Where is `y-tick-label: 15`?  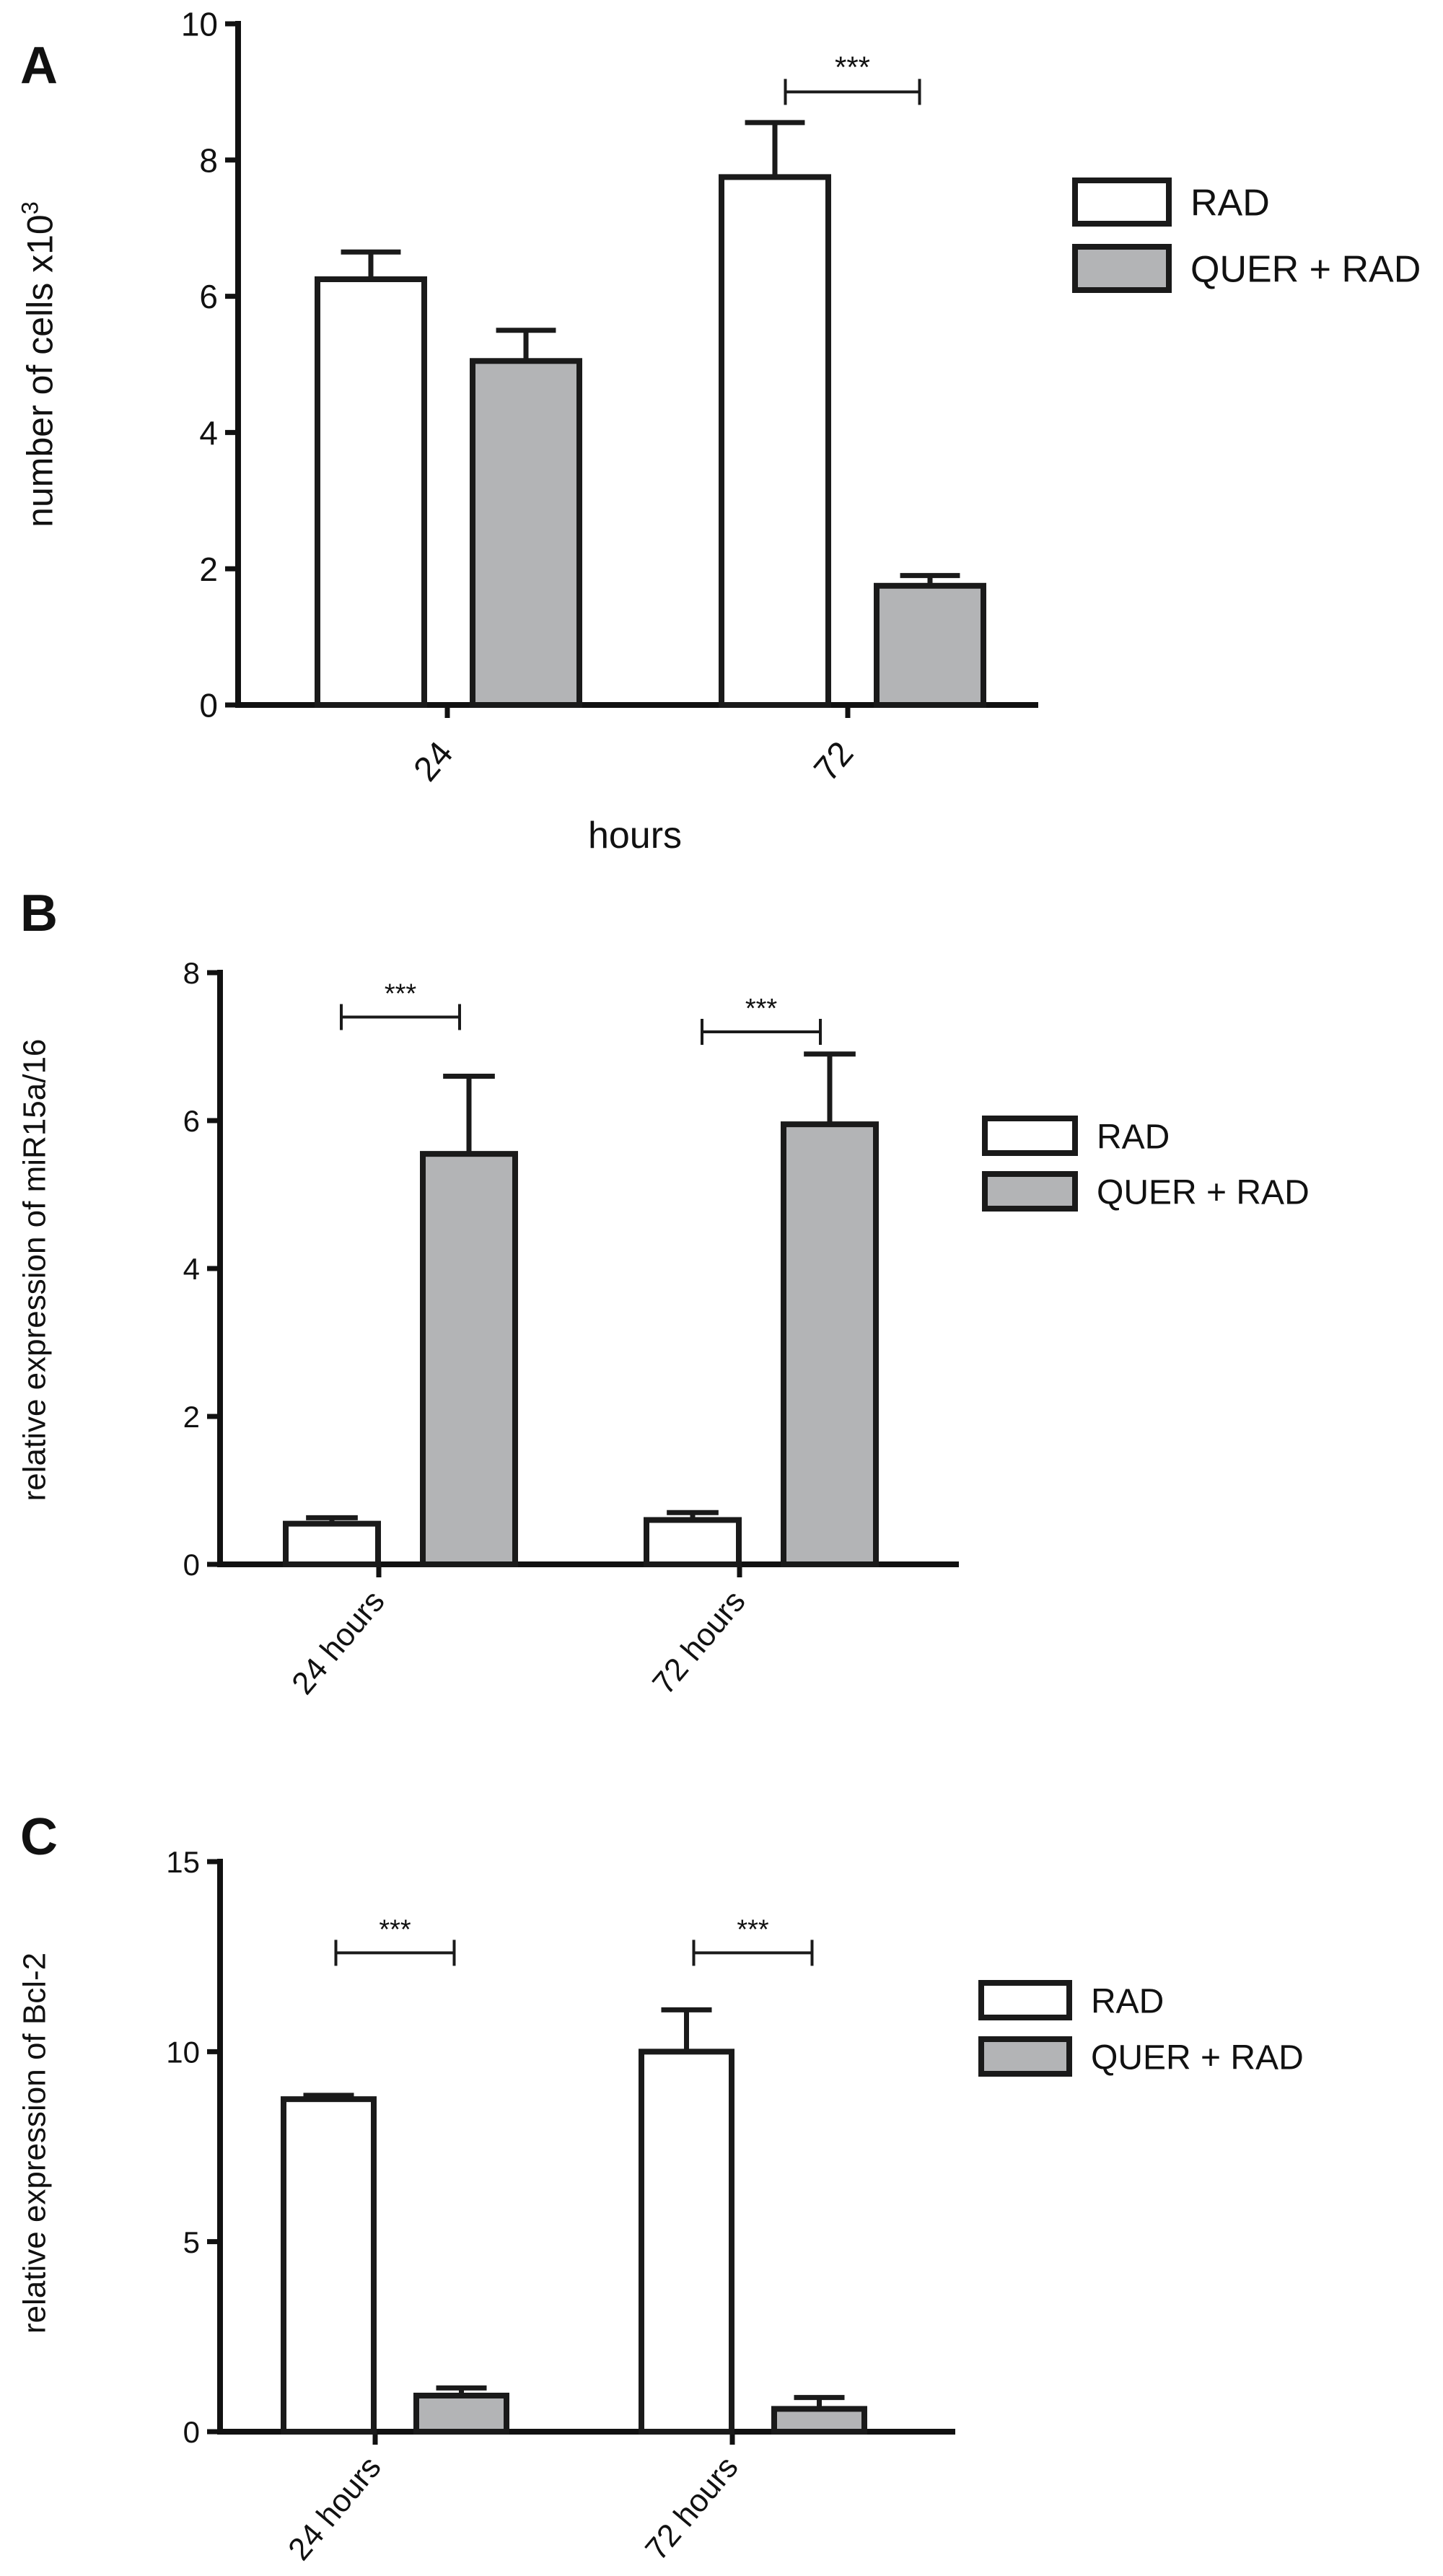
y-tick-label: 15 is located at coordinates (183, 1862).